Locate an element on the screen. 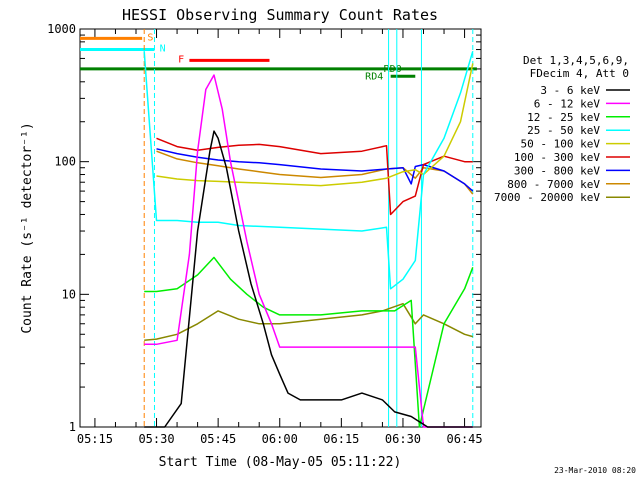 Image resolution: width=640 pixels, height=480 pixels. plot-timestamp: 23-Mar-2010 08:20 is located at coordinates (595, 470).